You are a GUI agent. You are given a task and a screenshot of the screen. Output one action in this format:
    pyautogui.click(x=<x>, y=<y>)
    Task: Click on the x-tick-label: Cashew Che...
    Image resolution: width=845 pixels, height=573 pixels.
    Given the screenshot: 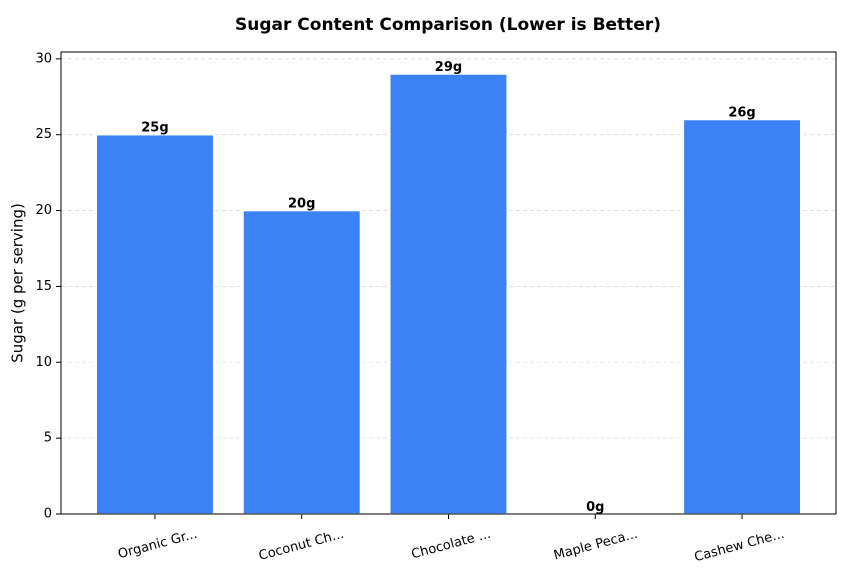 What is the action you would take?
    pyautogui.click(x=739, y=546)
    